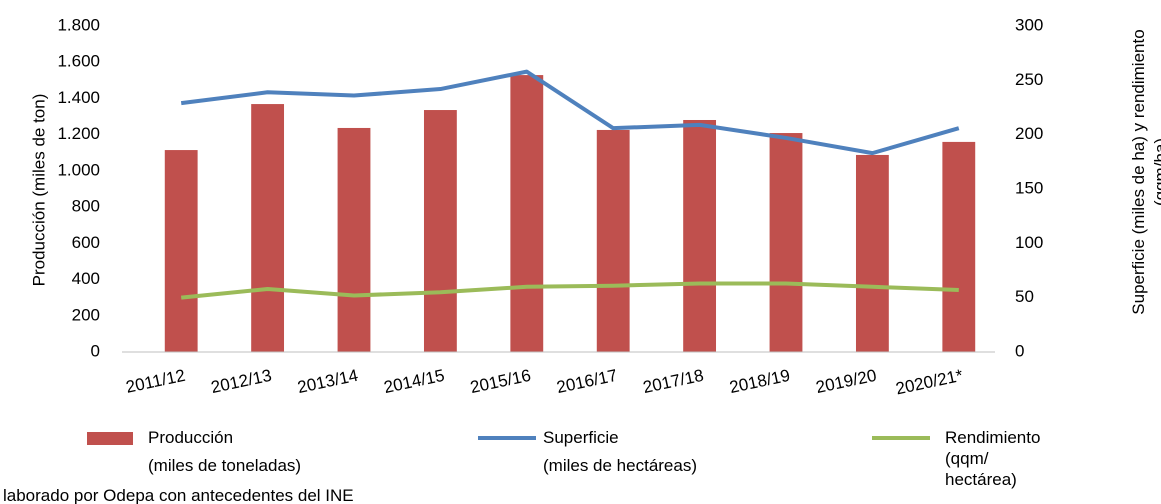  Describe the element at coordinates (86, 314) in the screenshot. I see `y-tick-label: 200` at that location.